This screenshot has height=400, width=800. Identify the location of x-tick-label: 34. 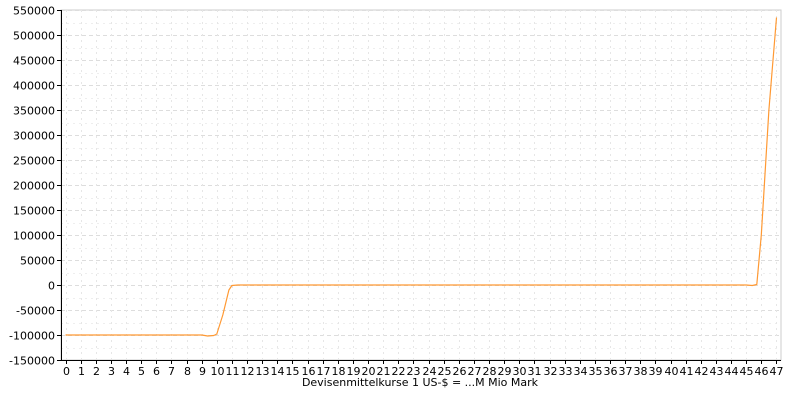
(581, 371).